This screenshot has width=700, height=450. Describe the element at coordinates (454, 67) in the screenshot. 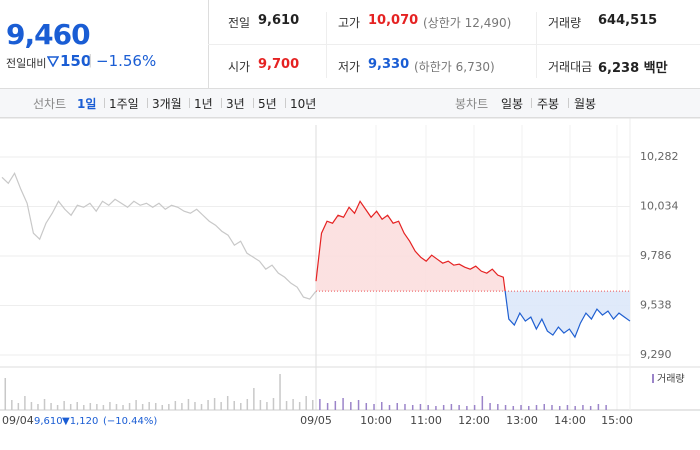

I see `summary-note: (하한가 6,730)` at that location.